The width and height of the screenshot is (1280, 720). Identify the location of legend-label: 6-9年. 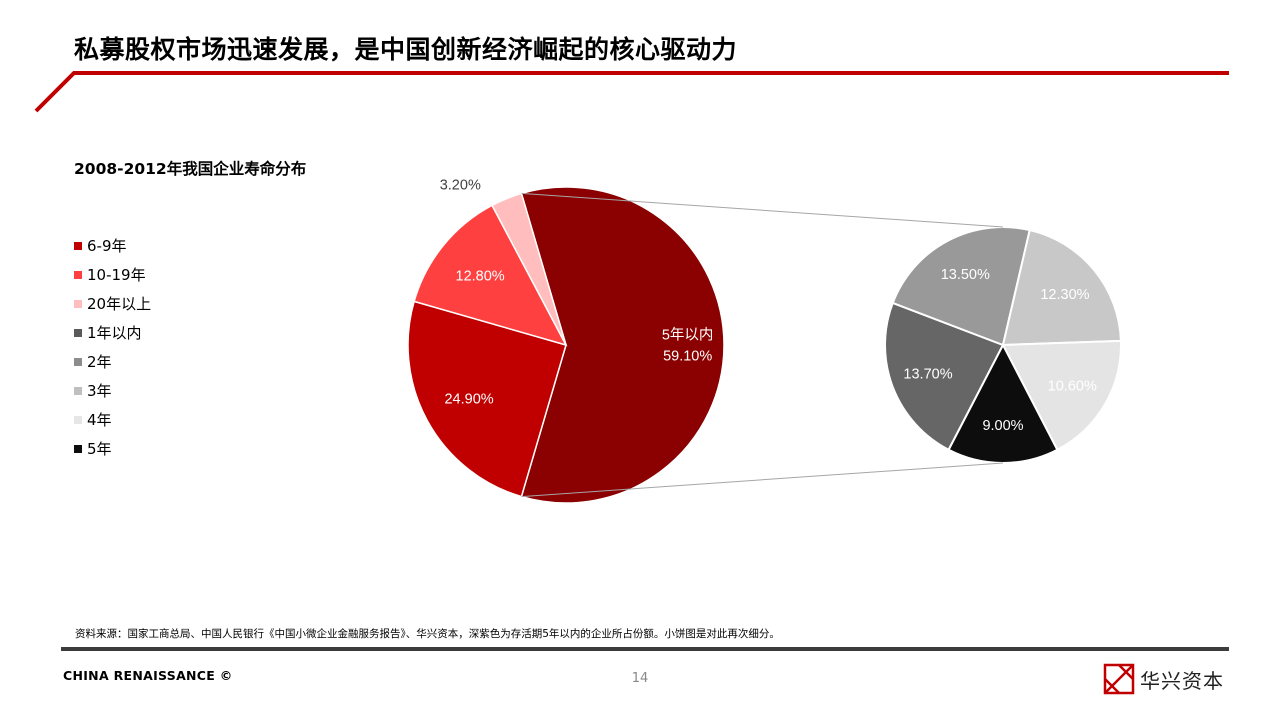
(107, 246).